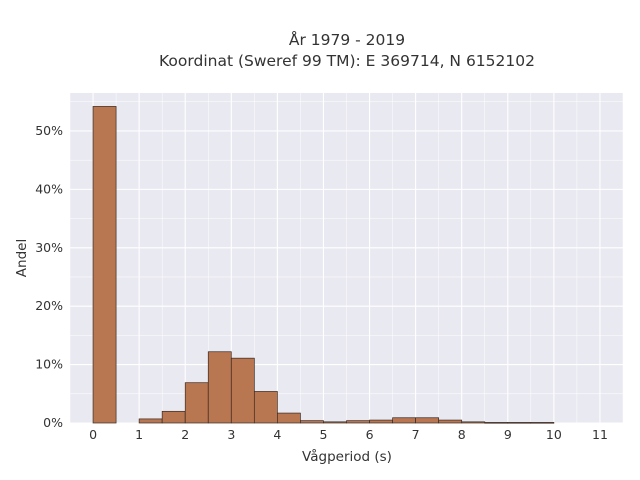 The width and height of the screenshot is (640, 480). I want to click on x-tick-label: 5, so click(323, 434).